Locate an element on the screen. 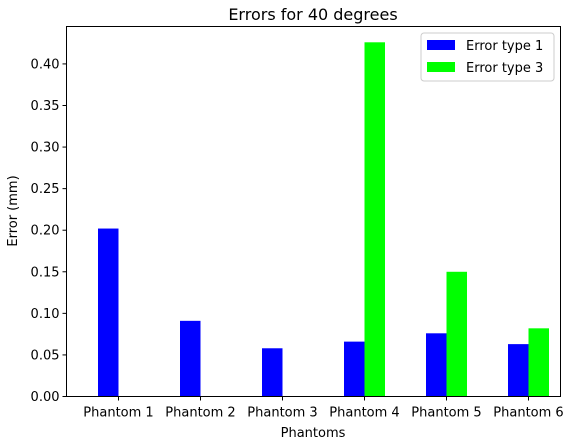  y-tick-label: 0.10 is located at coordinates (45, 314).